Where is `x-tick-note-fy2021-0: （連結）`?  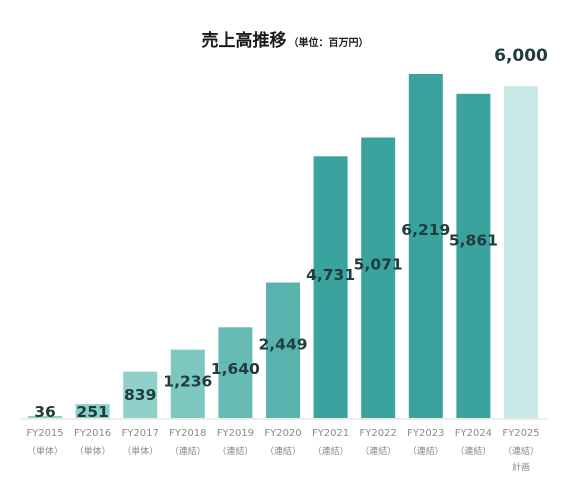 x-tick-note-fy2021-0: （連結） is located at coordinates (331, 451).